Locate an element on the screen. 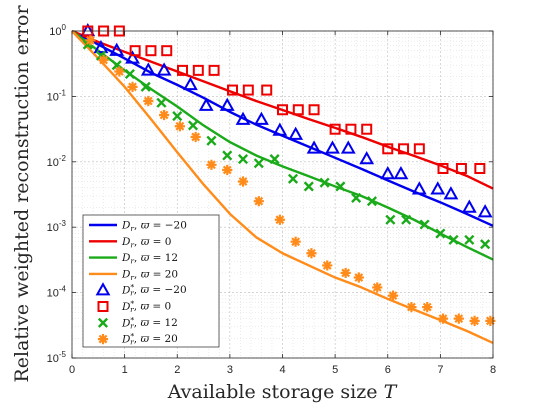 This screenshot has width=545, height=409. legend-entry-3: Dr, ϖ = 20 is located at coordinates (133, 275).